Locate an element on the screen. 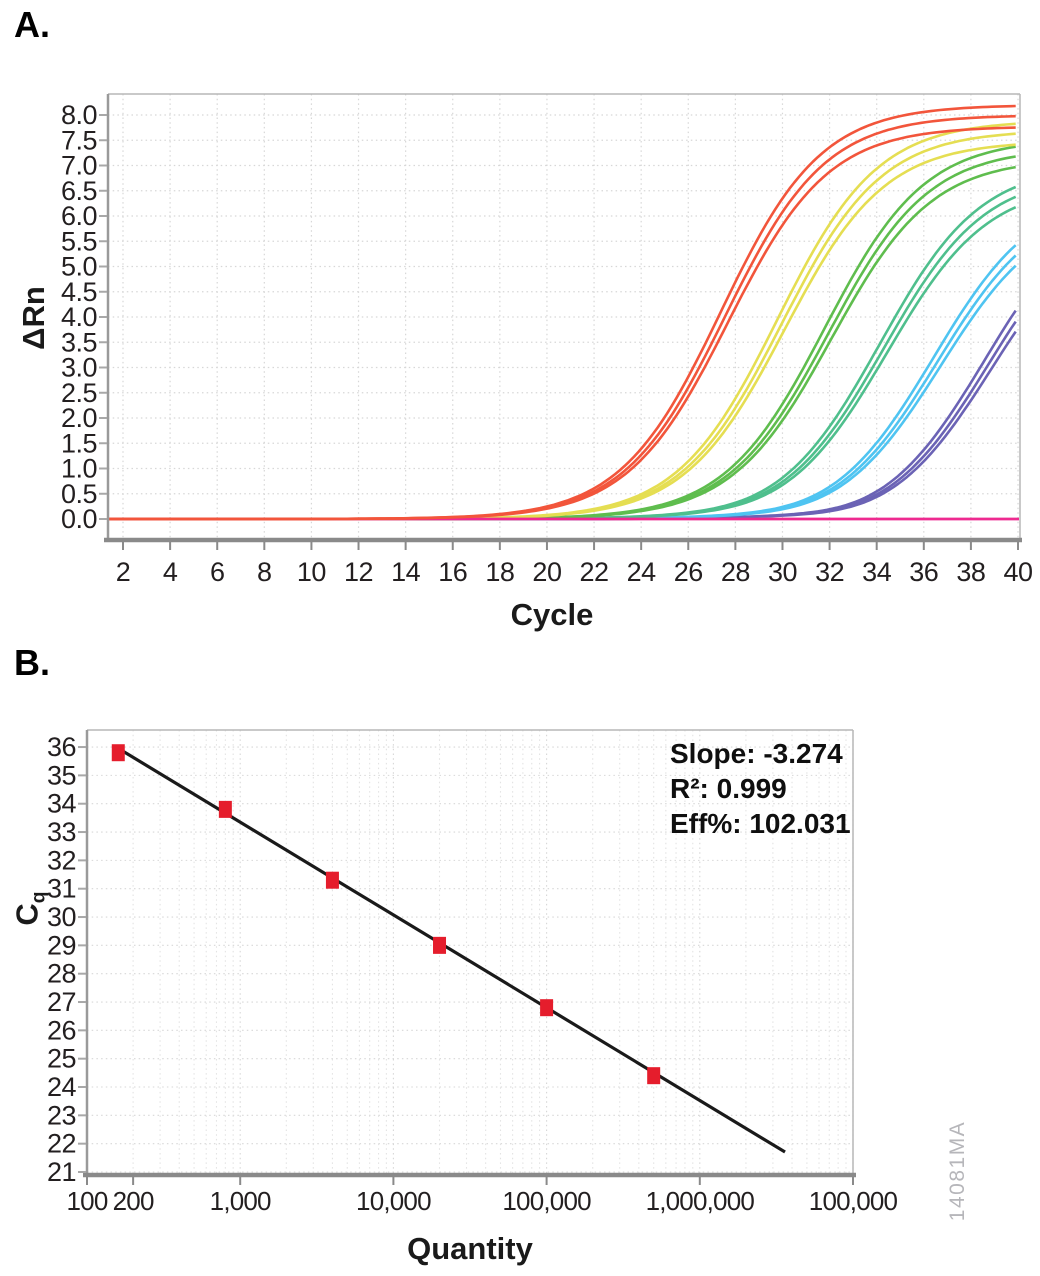 The height and width of the screenshot is (1276, 1040). svg-text: 2.5 is located at coordinates (79, 393).